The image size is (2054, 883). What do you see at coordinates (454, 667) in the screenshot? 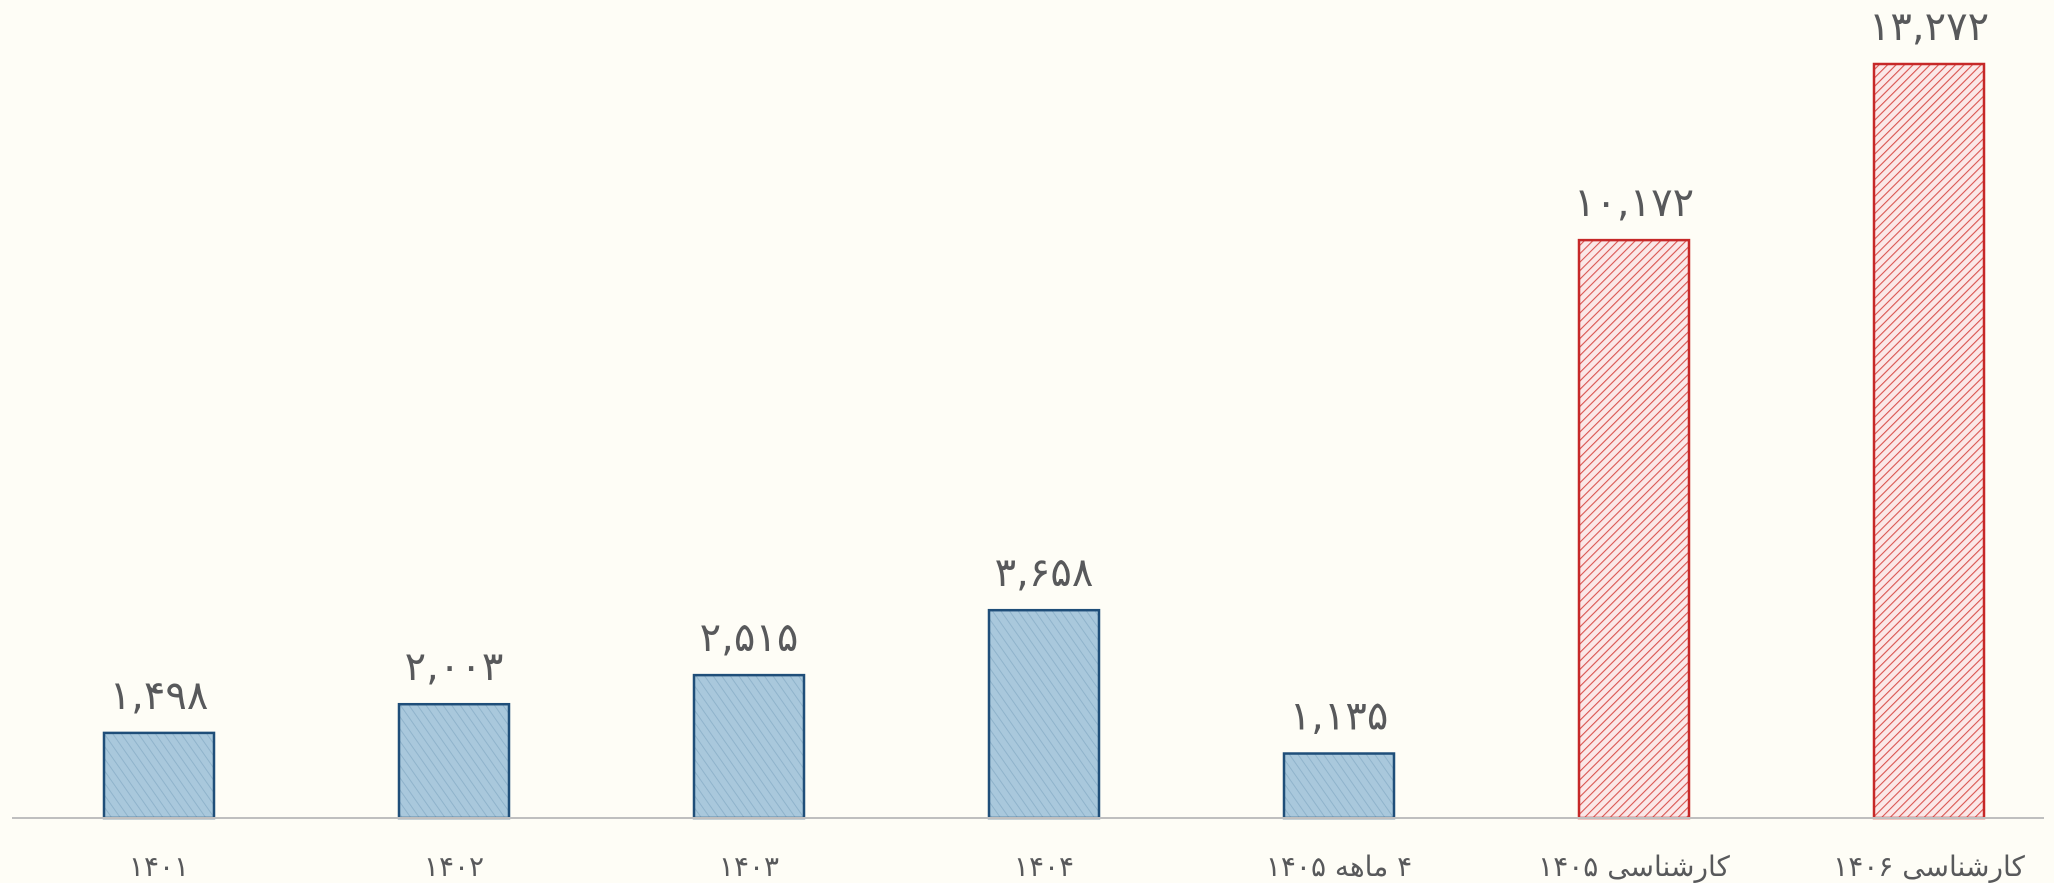
I see `data-label: ۲,۰۰۳` at bounding box center [454, 667].